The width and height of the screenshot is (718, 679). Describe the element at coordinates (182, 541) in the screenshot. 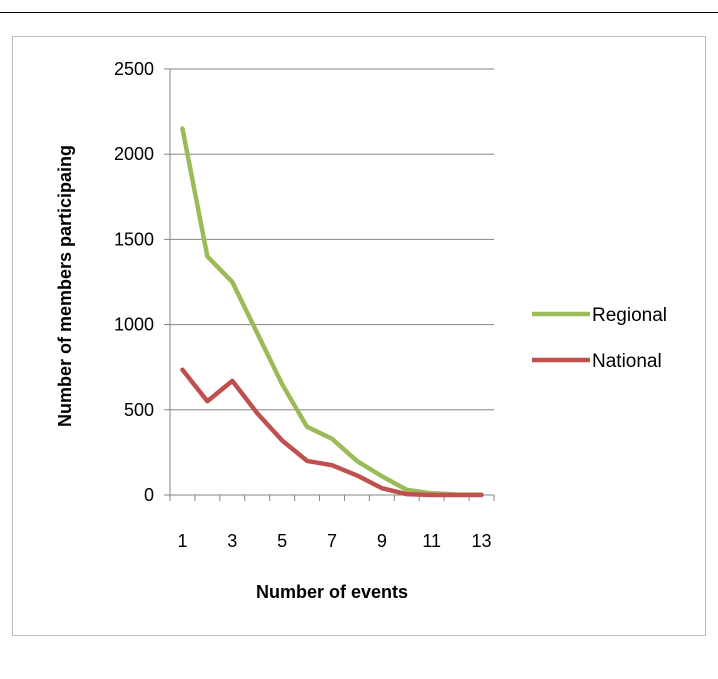

I see `x-tick-label: 1` at that location.